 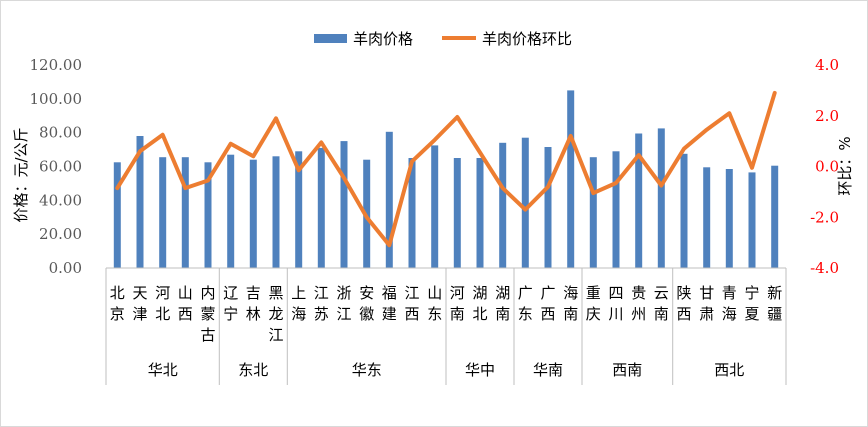 I want to click on x-group-label: 华中, so click(x=480, y=370).